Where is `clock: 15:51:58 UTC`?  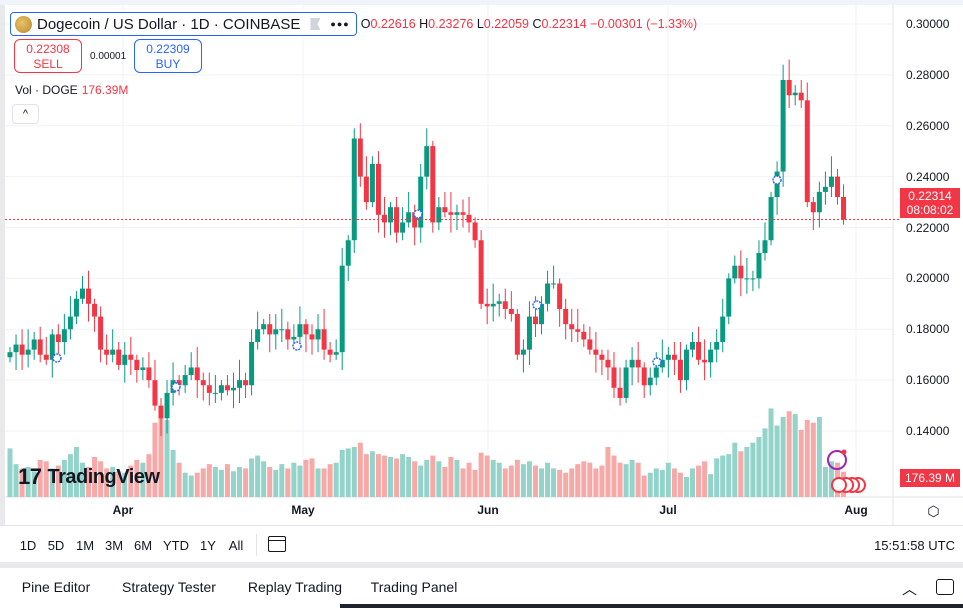 clock: 15:51:58 UTC is located at coordinates (914, 545).